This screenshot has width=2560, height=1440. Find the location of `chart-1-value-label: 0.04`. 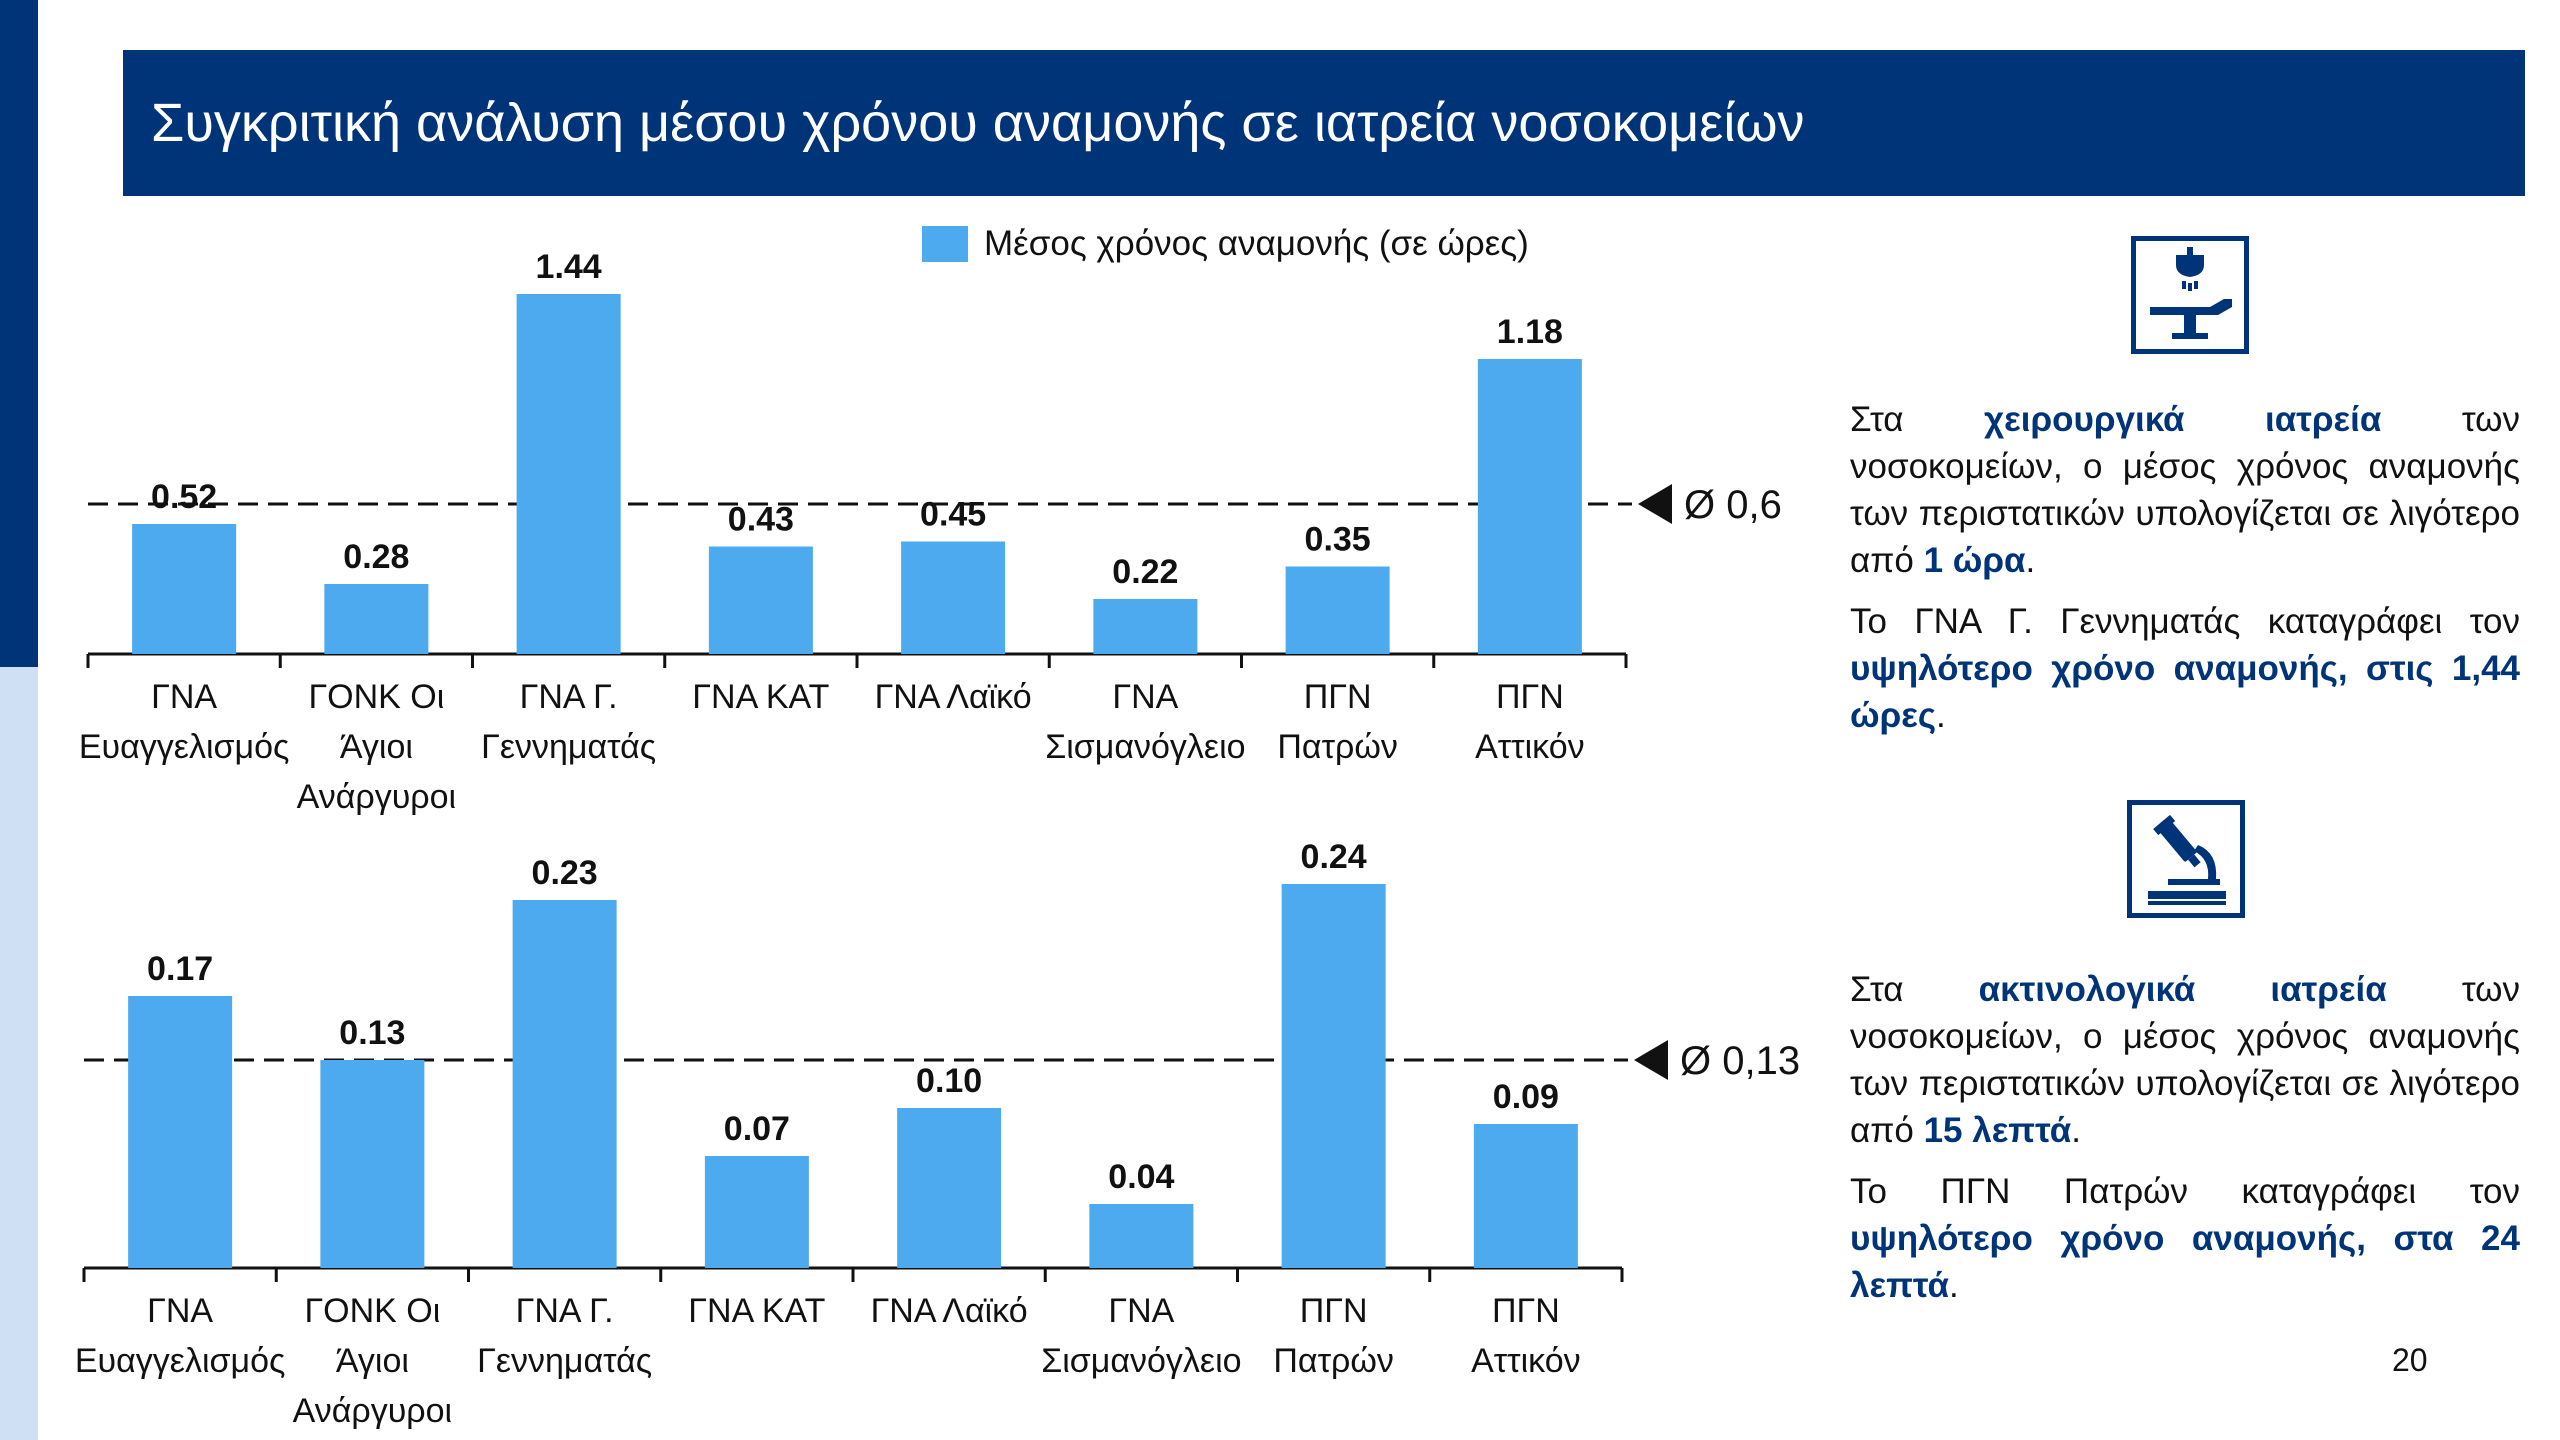

chart-1-value-label: 0.04 is located at coordinates (1141, 1177).